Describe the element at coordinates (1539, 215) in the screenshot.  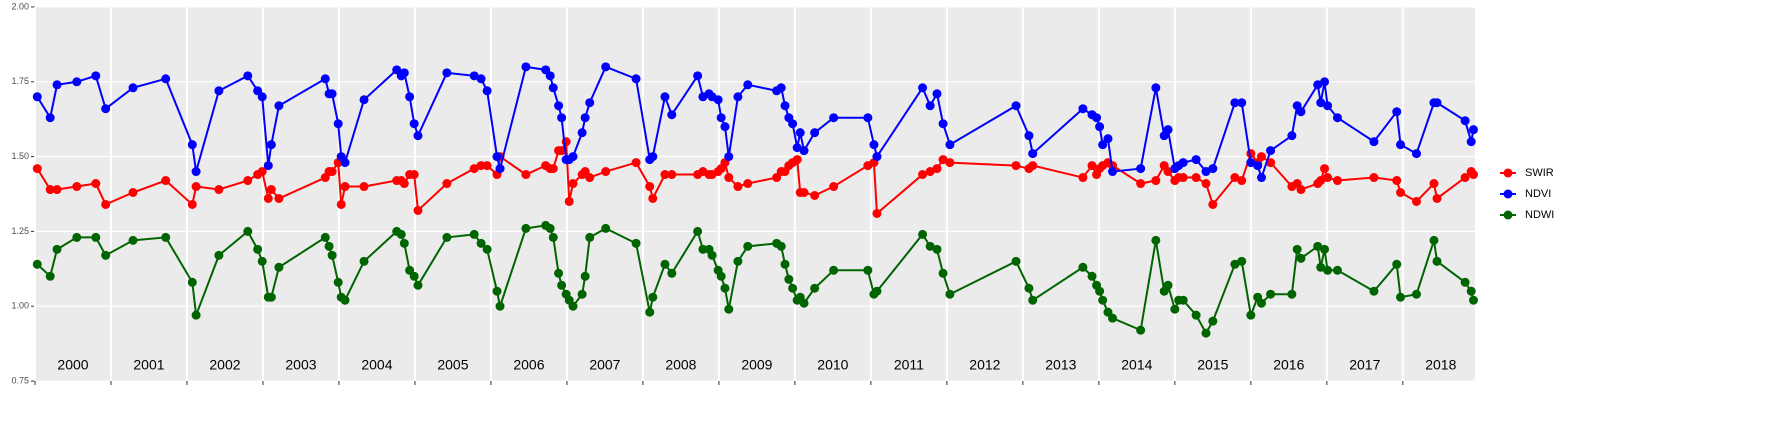
I see `legend-label: NDWI` at that location.